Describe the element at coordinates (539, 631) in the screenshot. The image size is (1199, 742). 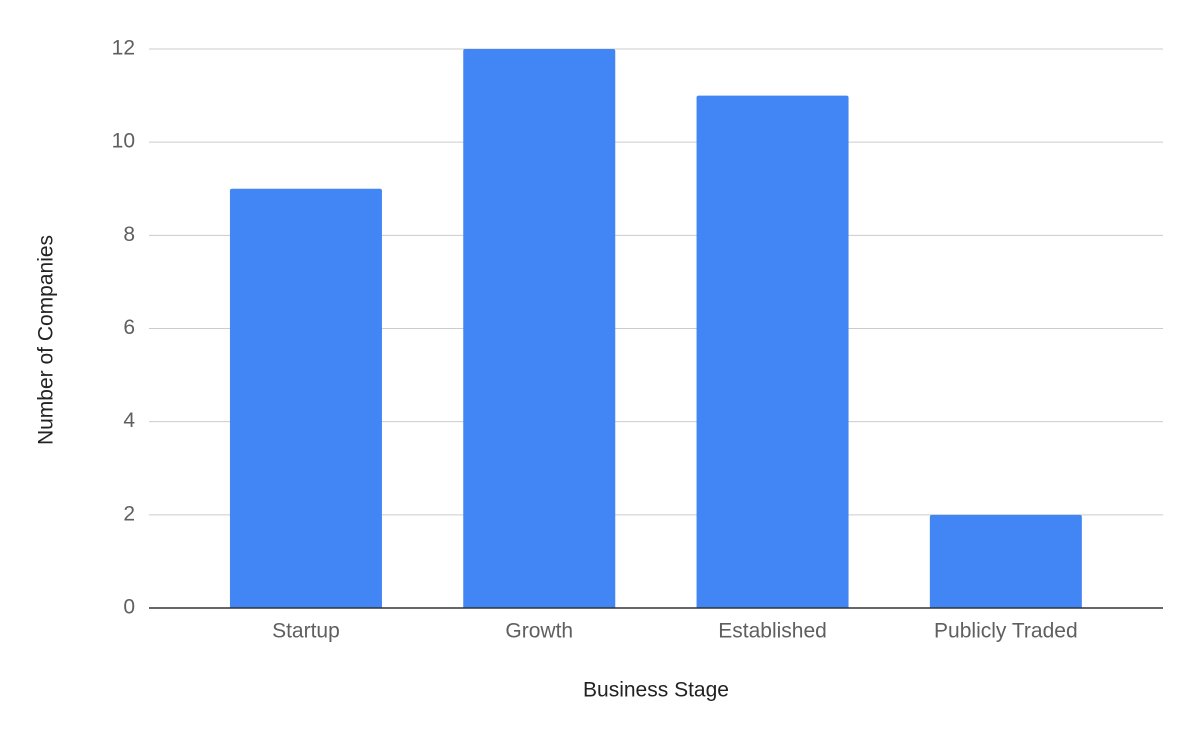
I see `x-tick-label: Growth` at that location.